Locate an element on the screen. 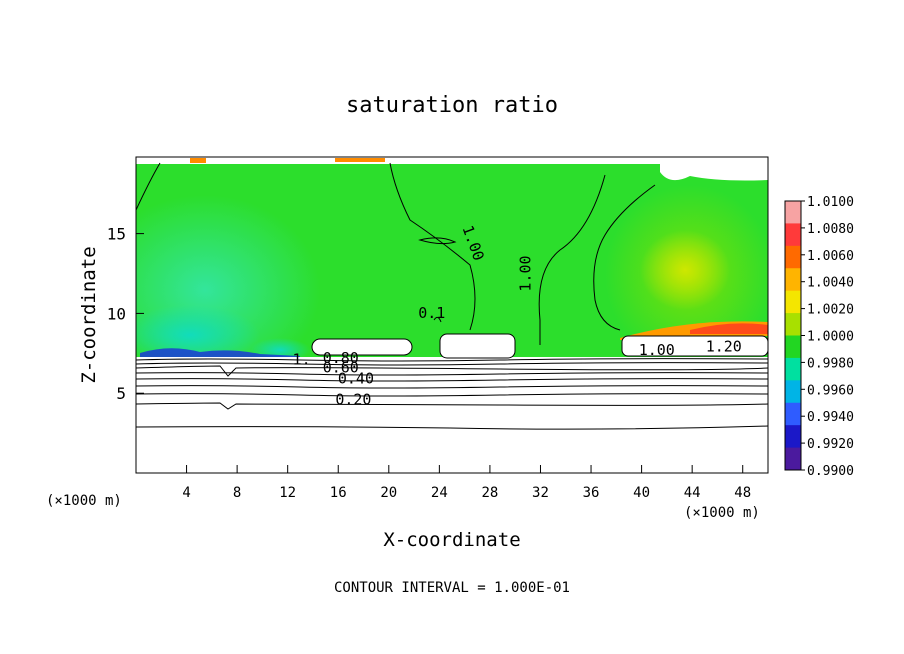 This screenshot has height=654, width=904. contour-label: 0.40 is located at coordinates (356, 379).